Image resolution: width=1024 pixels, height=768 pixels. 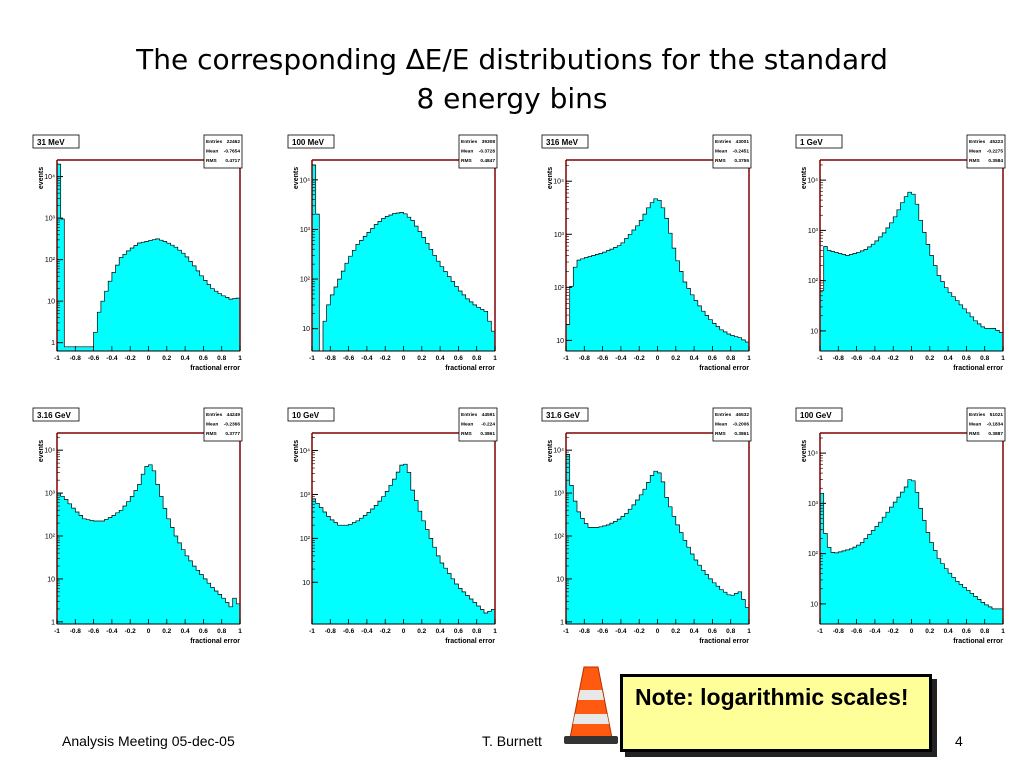 What do you see at coordinates (232, 425) in the screenshot?
I see `stats-value: -0.2366` at bounding box center [232, 425].